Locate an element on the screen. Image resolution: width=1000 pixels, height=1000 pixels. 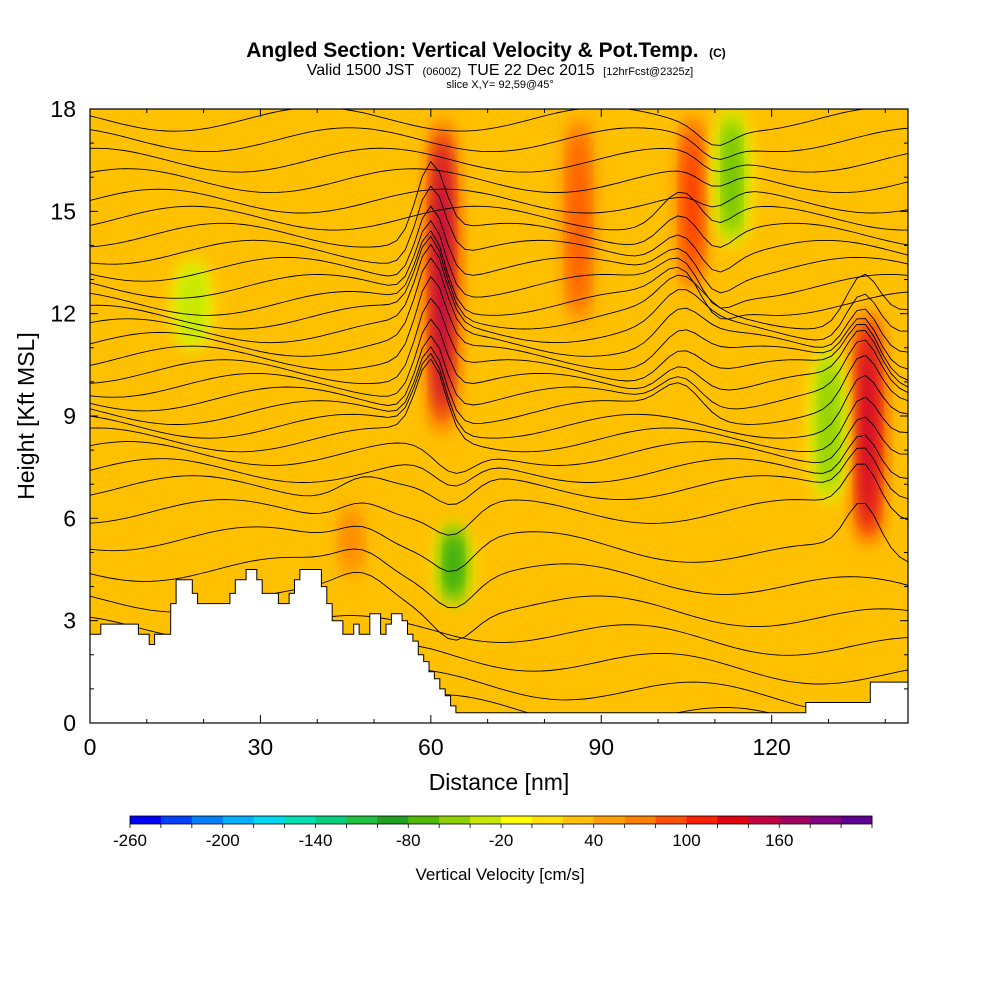
y-tick-label: 0 is located at coordinates (69, 723).